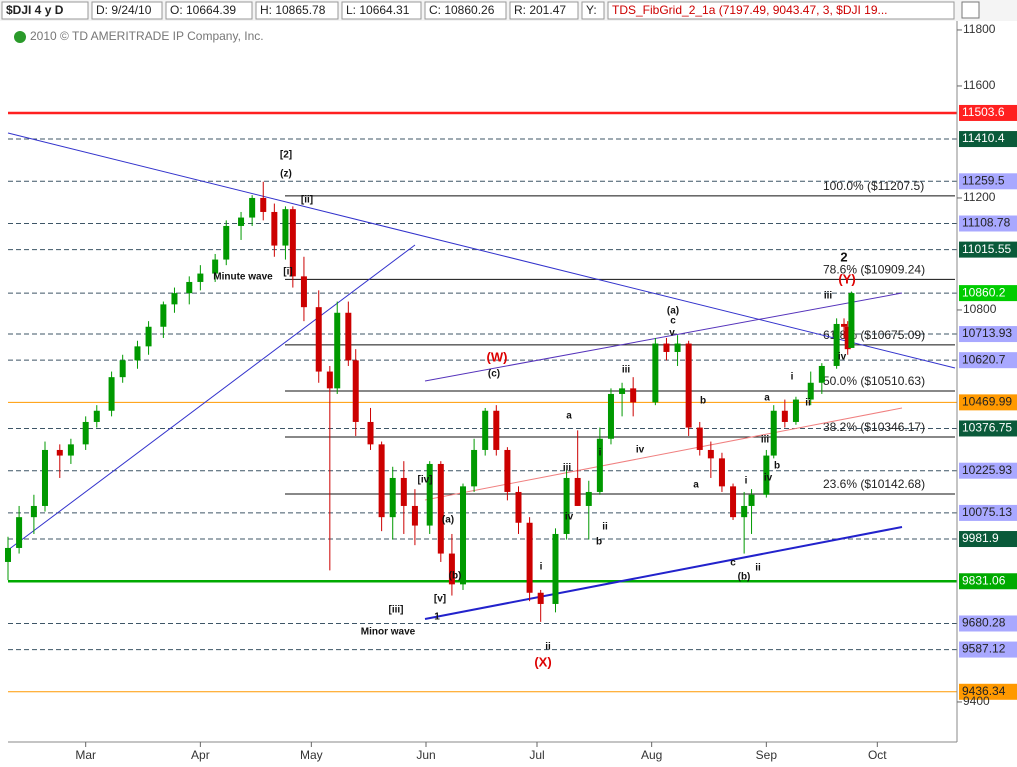 The image size is (1017, 767). I want to click on info-label: Y:, so click(591, 10).